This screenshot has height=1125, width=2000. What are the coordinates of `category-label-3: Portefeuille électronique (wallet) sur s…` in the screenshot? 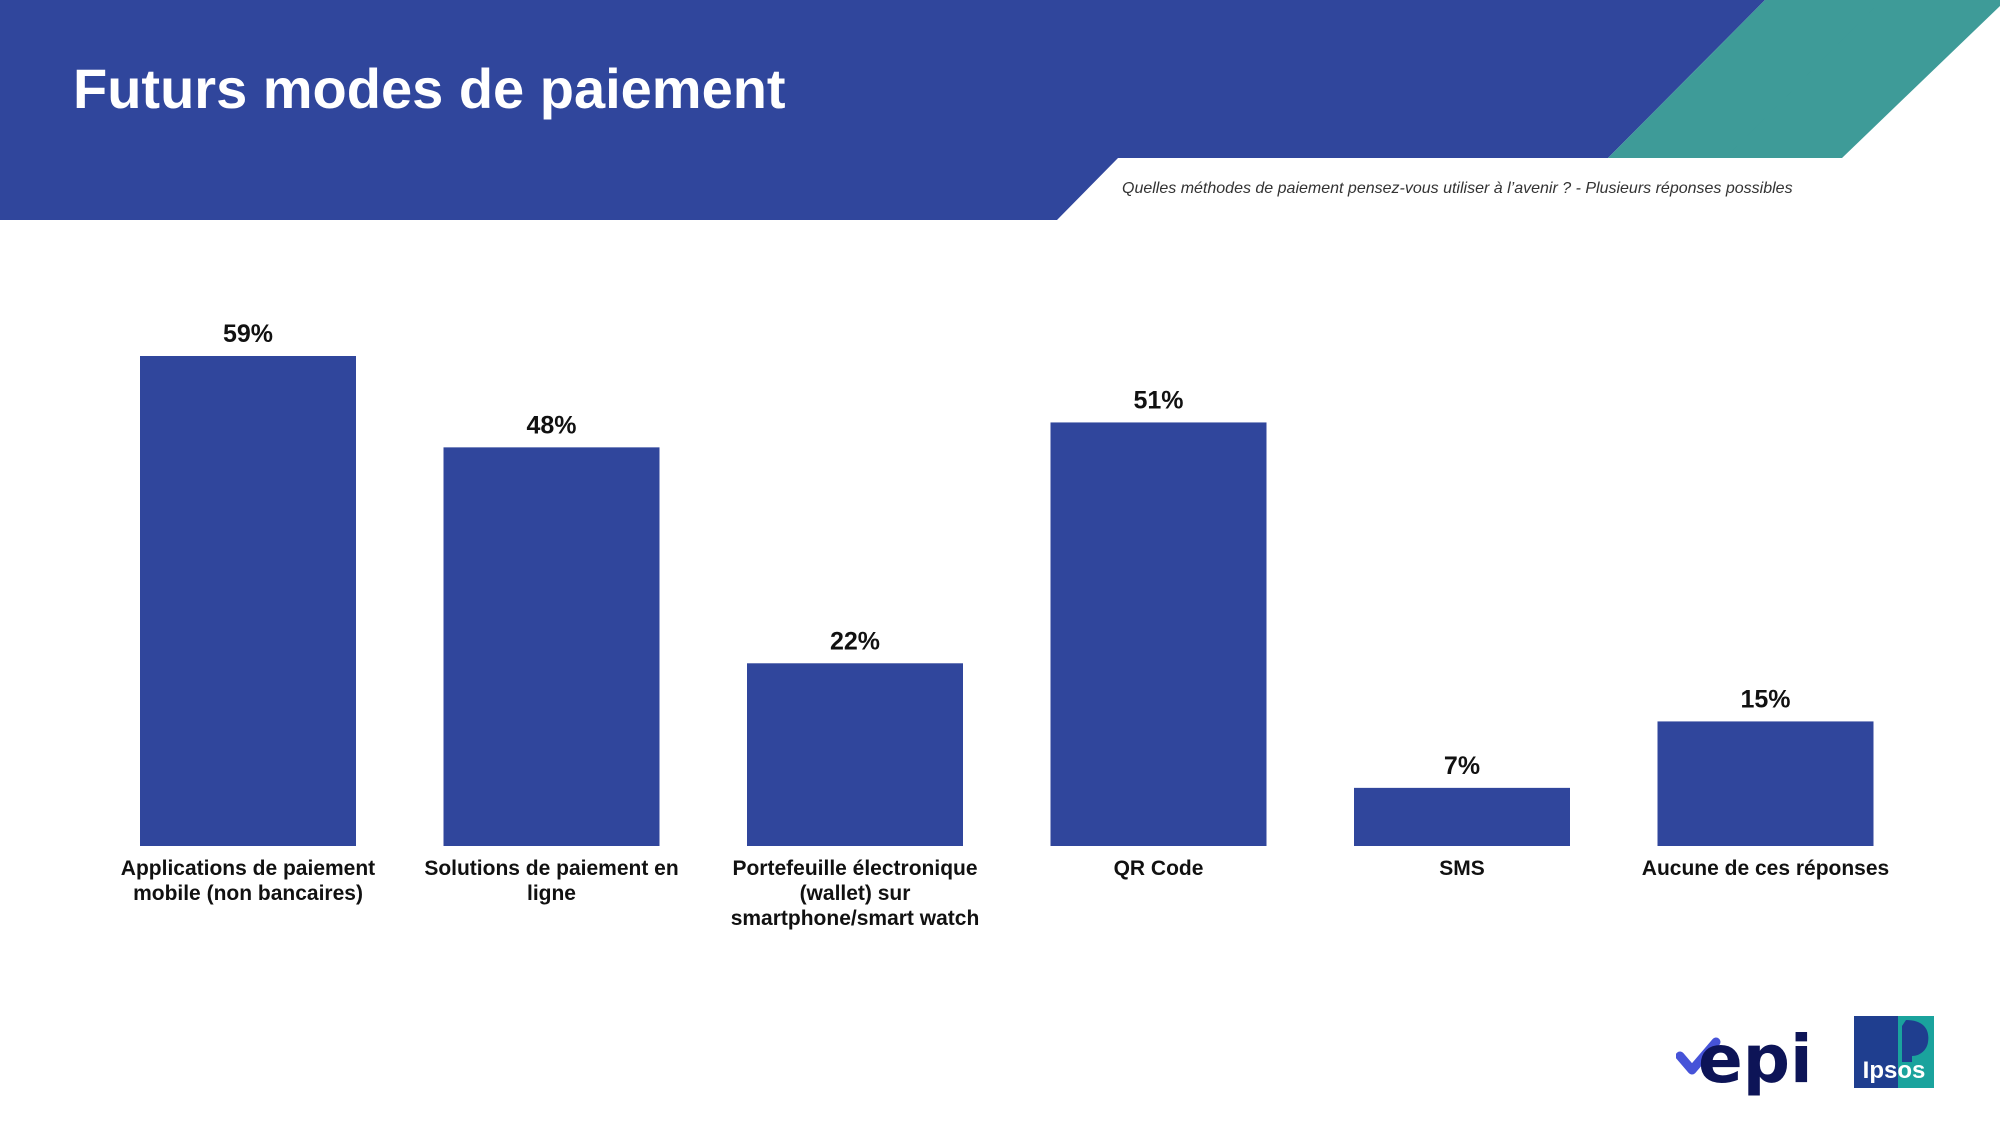 It's located at (855, 893).